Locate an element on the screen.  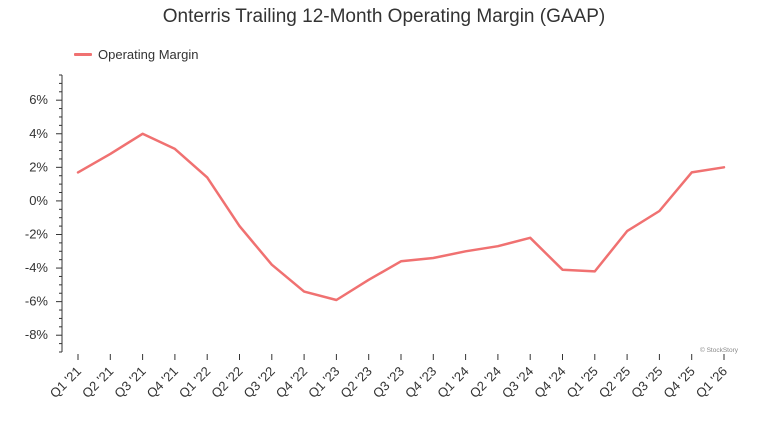
x-tick-label: Q4 '24 is located at coordinates (549, 382).